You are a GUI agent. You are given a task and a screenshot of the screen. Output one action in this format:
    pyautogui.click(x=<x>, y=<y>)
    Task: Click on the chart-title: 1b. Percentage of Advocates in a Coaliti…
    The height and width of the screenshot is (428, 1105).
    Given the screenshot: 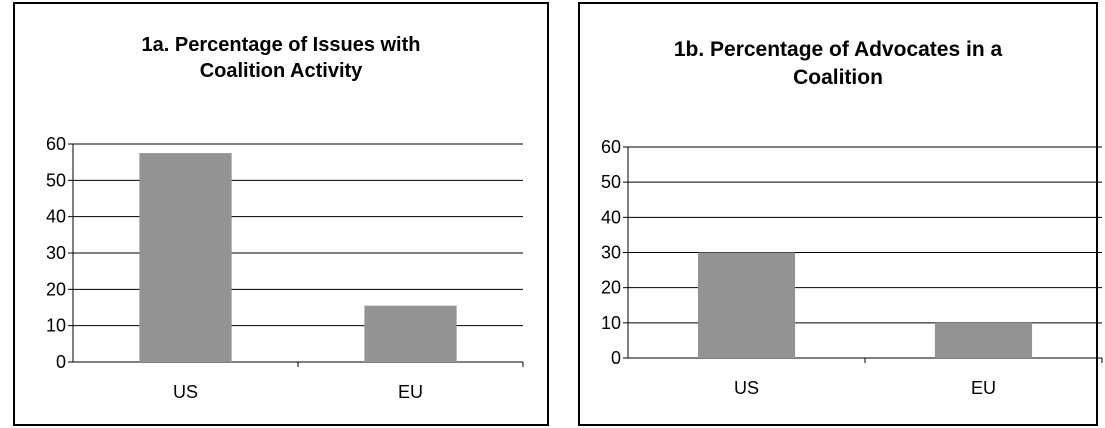 What is the action you would take?
    pyautogui.click(x=838, y=64)
    